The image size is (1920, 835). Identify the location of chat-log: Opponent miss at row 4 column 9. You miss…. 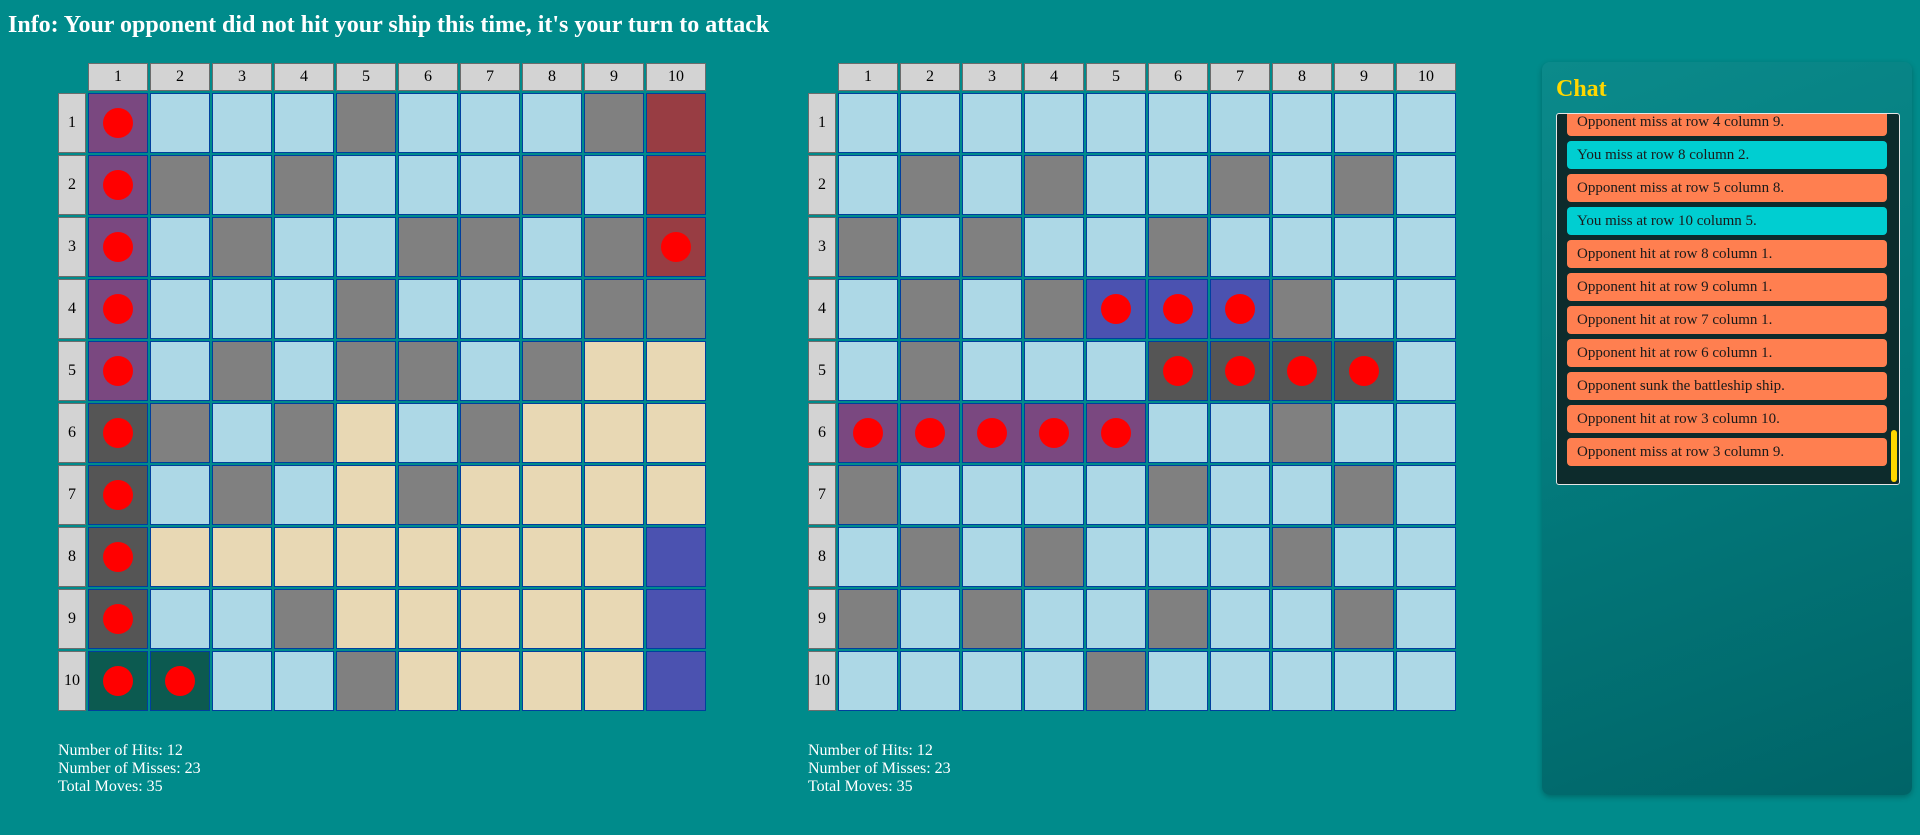
(1728, 299).